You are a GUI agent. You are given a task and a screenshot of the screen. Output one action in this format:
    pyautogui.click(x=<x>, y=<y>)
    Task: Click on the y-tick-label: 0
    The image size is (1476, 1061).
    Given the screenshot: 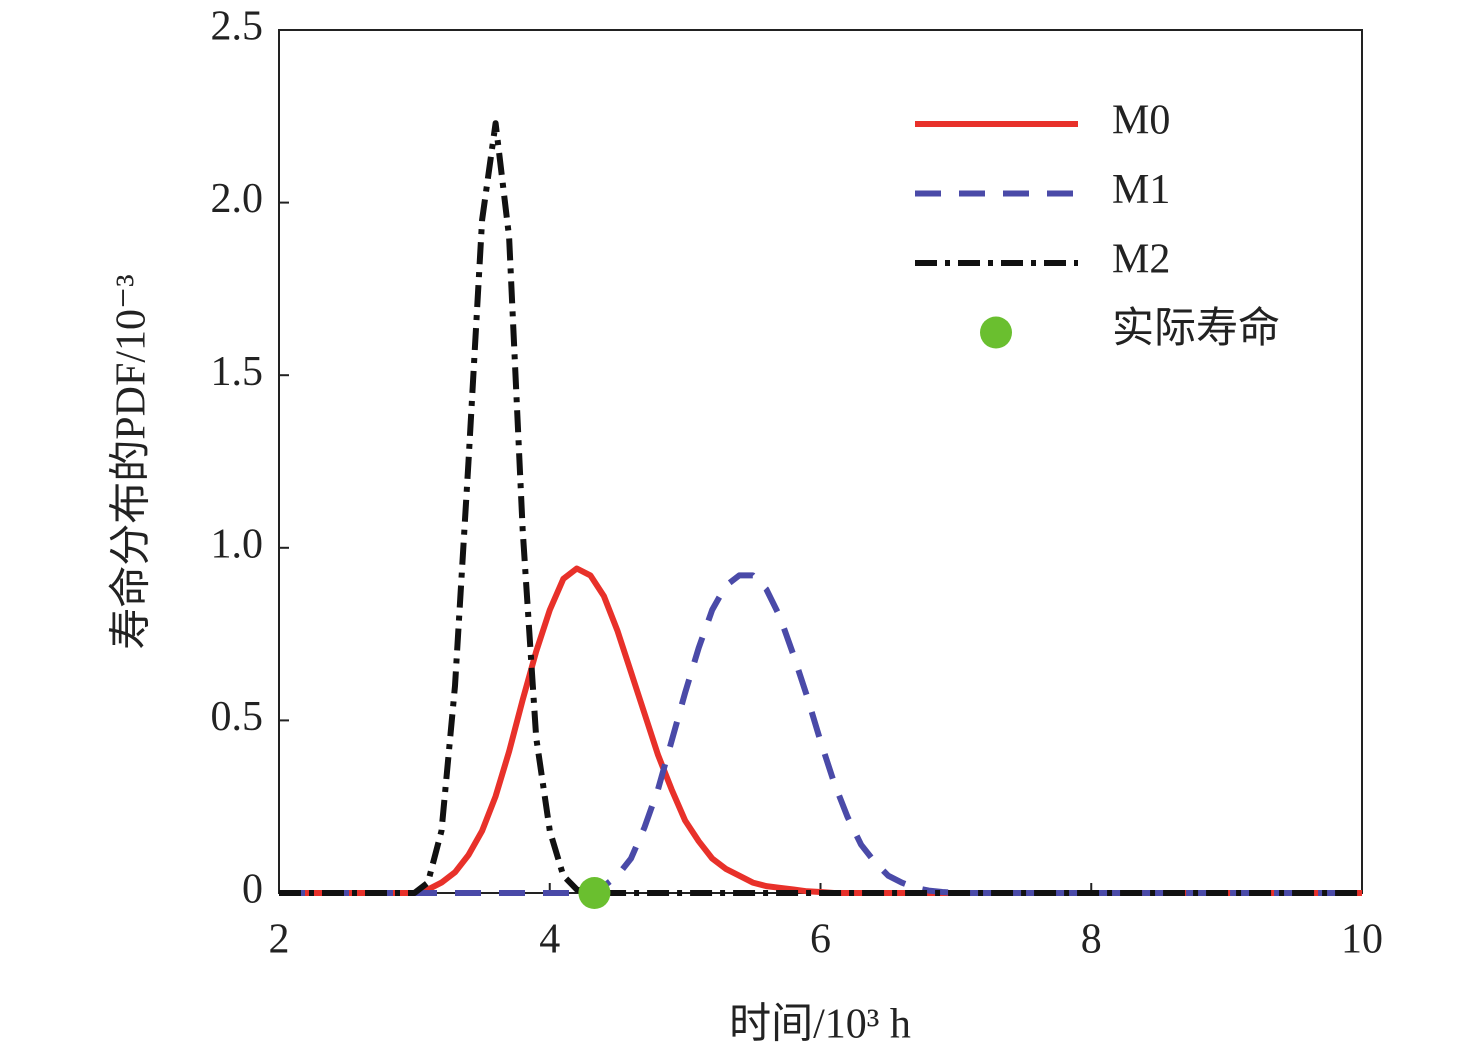 What is the action you would take?
    pyautogui.click(x=252, y=890)
    